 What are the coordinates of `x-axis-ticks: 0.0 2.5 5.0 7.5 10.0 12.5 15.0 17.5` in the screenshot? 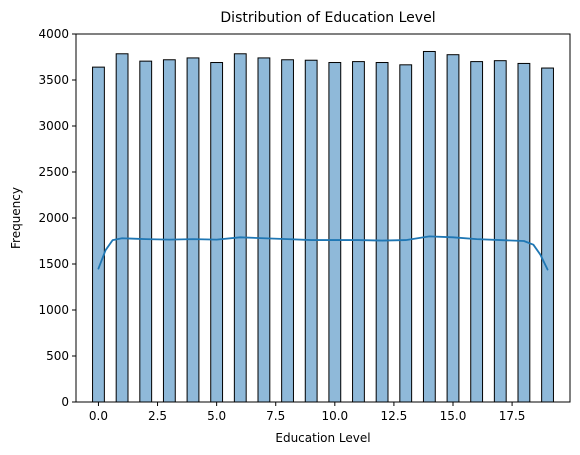 It's located at (307, 412).